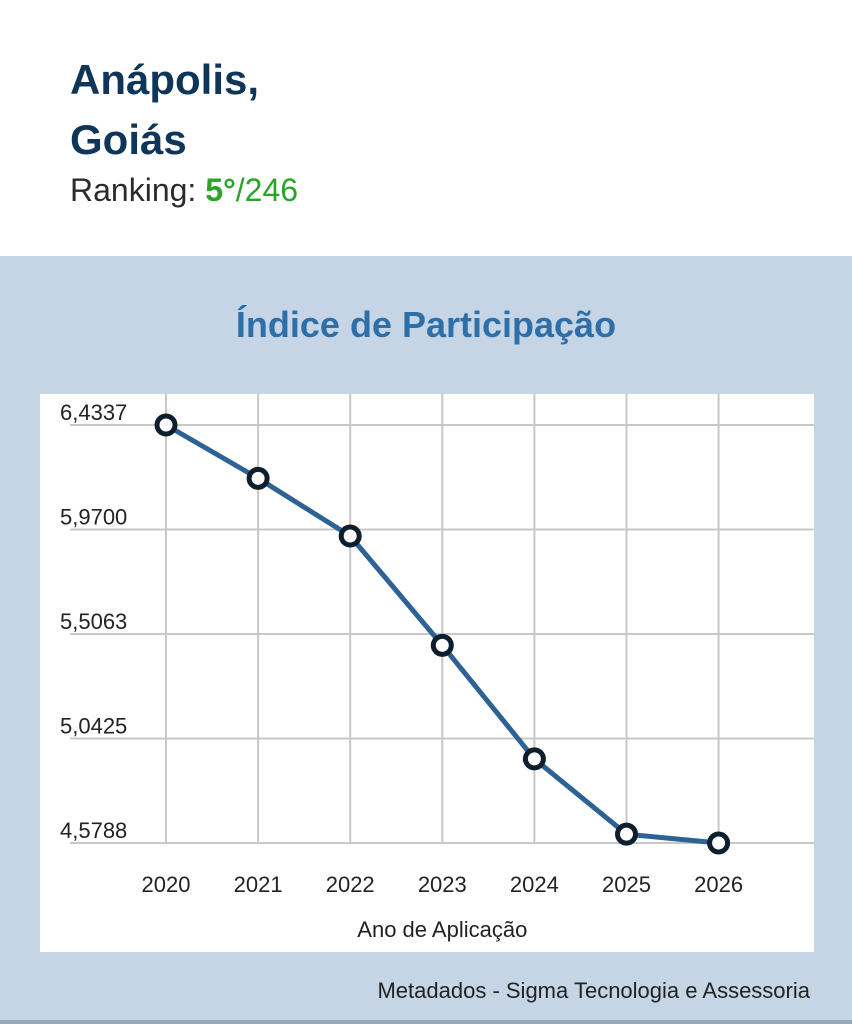 This screenshot has width=852, height=1024. I want to click on x-tick-label: 2021, so click(258, 884).